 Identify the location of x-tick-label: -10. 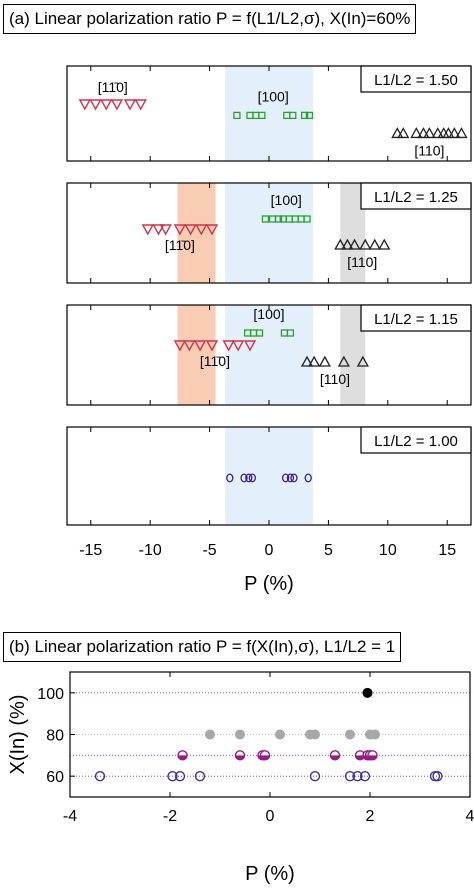
(150, 550).